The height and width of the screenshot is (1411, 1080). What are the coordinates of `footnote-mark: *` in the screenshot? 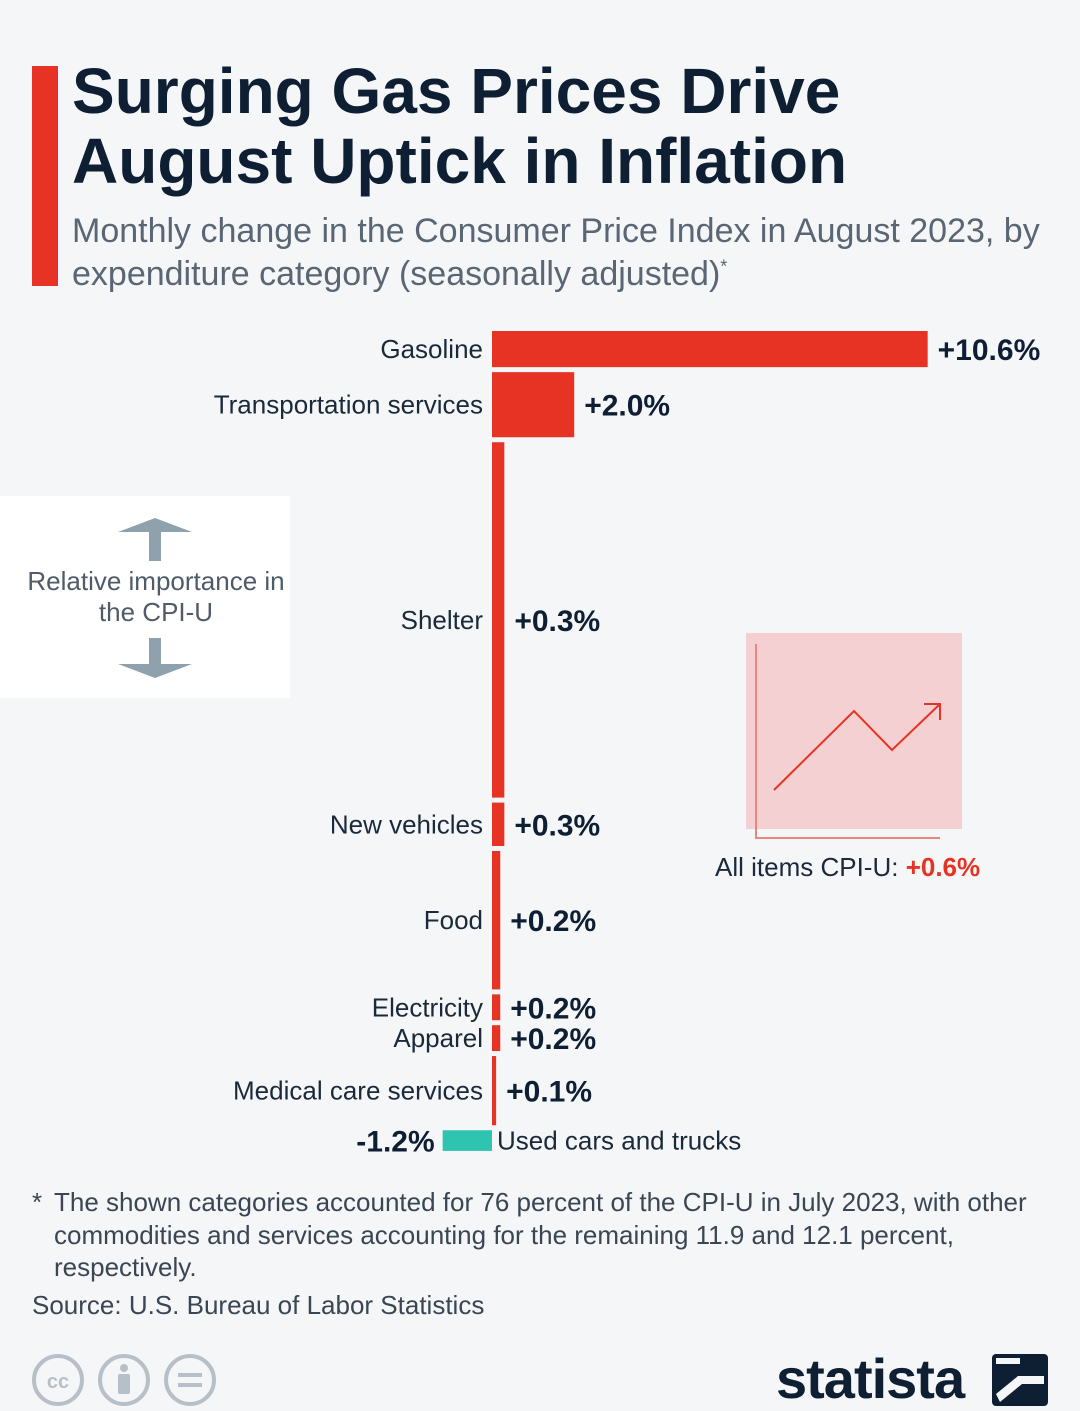 It's located at (37, 1202).